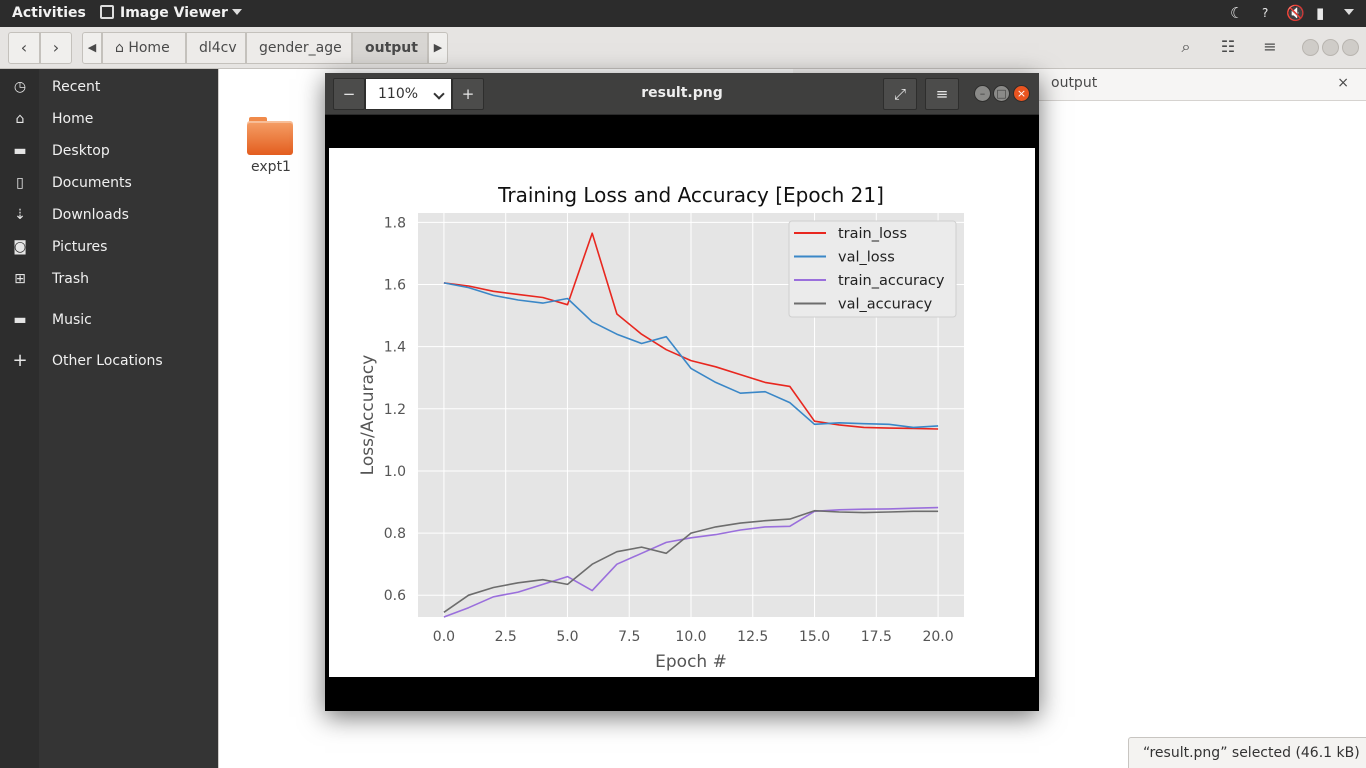 Image resolution: width=1366 pixels, height=768 pixels. I want to click on minimize-button, so click(1310, 47).